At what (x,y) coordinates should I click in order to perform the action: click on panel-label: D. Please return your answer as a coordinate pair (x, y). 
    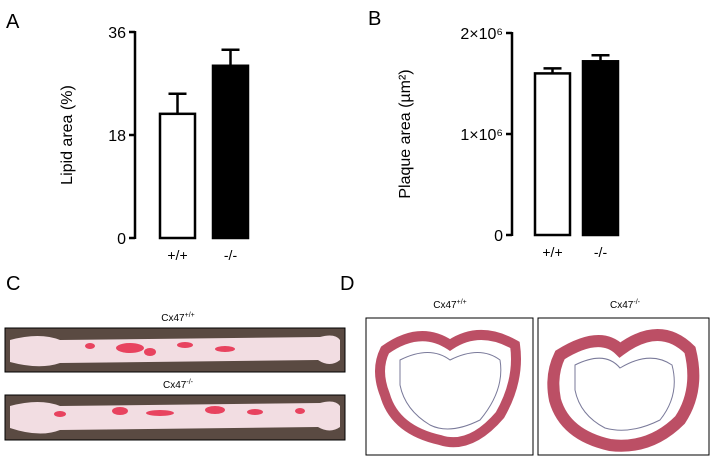
    Looking at the image, I should click on (347, 284).